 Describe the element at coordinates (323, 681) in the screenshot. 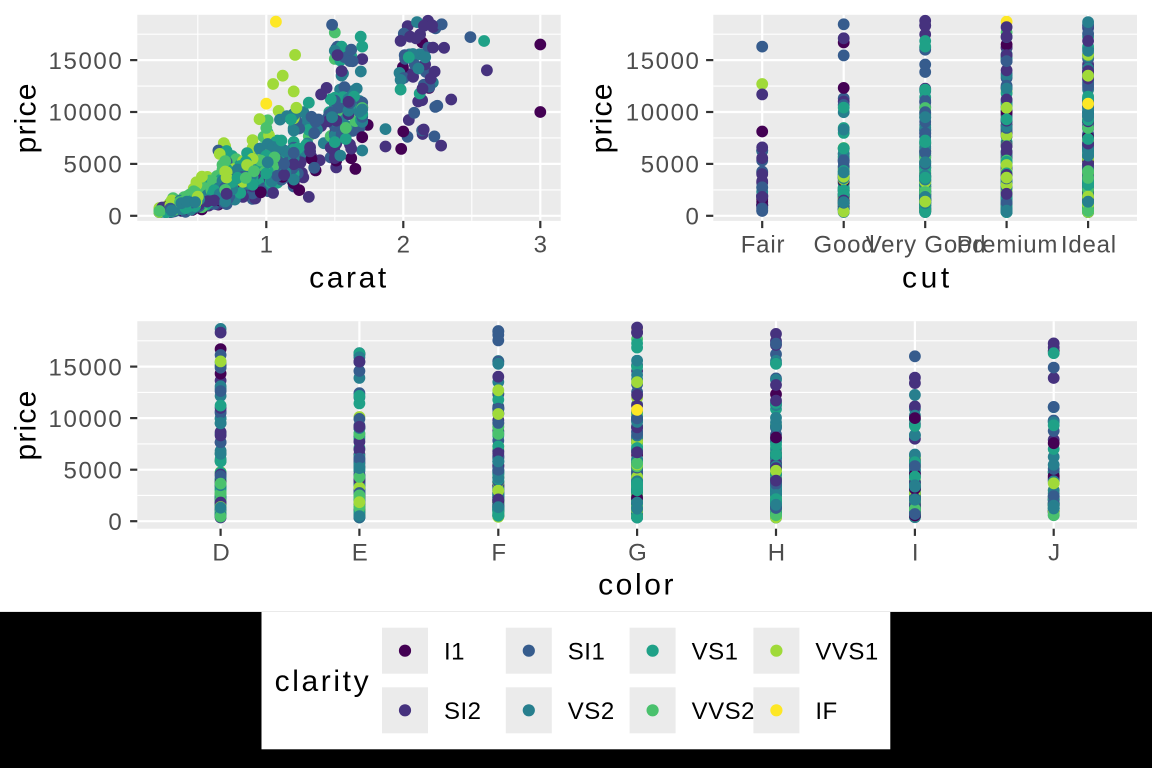

I see `svg-text: clarity` at that location.